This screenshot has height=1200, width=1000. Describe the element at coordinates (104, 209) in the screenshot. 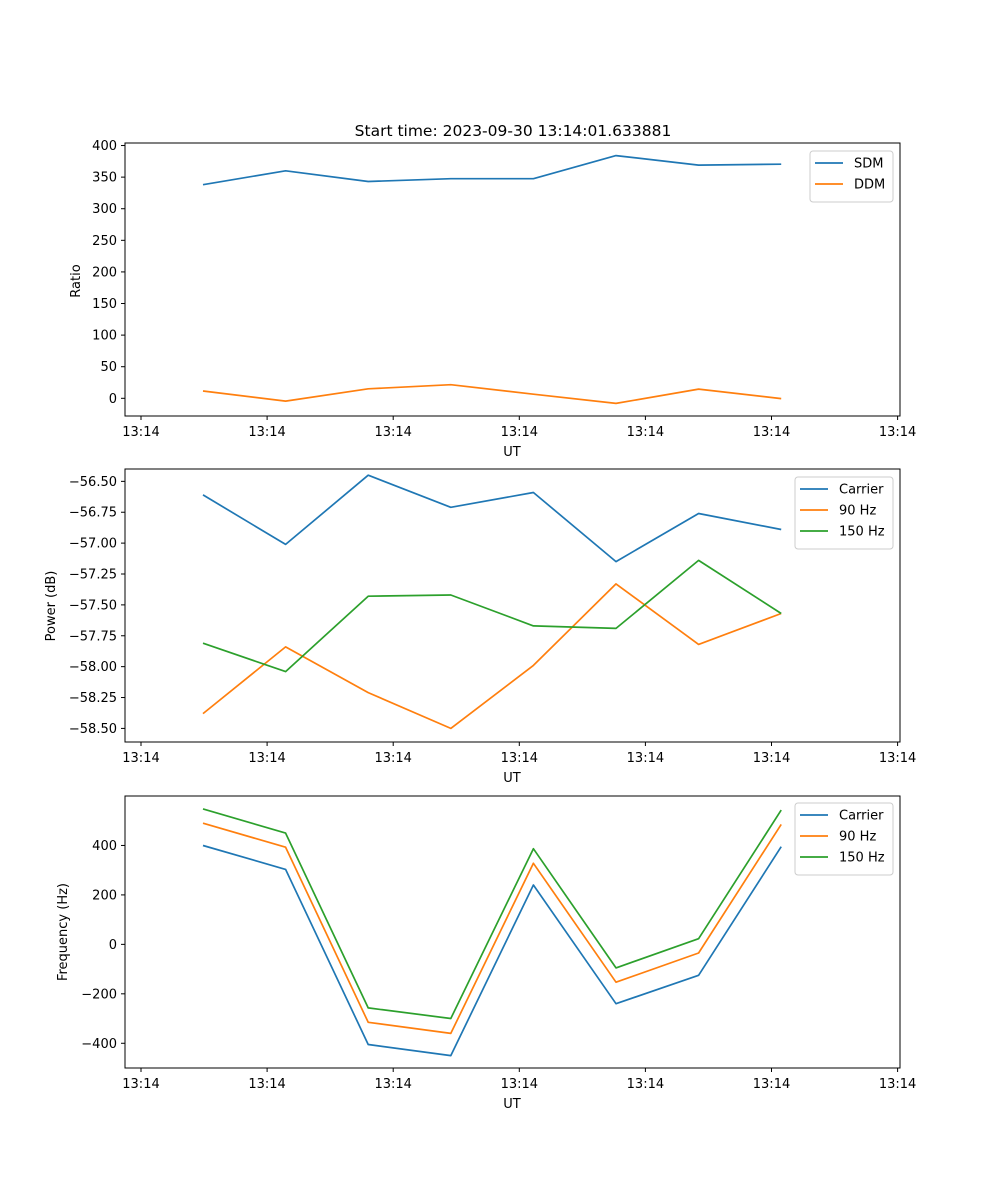

I see `y-tick-label: 300` at that location.